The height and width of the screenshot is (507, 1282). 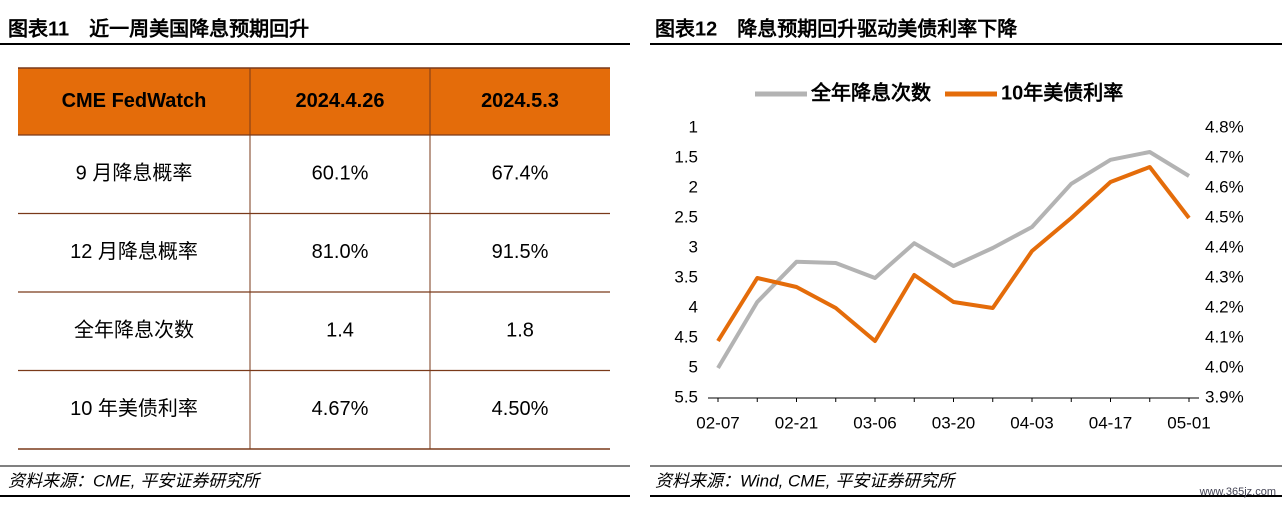 What do you see at coordinates (1110, 422) in the screenshot?
I see `x-tick-label: 04-17` at bounding box center [1110, 422].